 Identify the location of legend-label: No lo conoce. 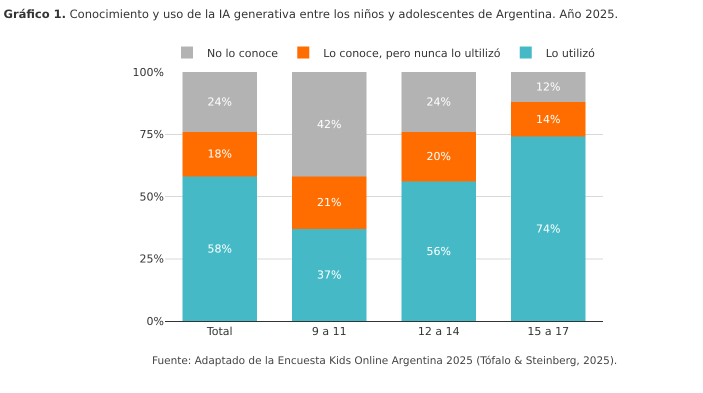
(242, 53).